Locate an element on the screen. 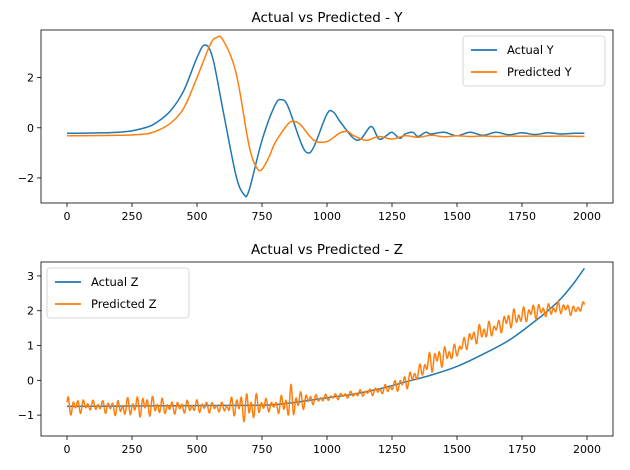 This screenshot has width=630, height=470. legend-label: Predicted Y is located at coordinates (540, 72).